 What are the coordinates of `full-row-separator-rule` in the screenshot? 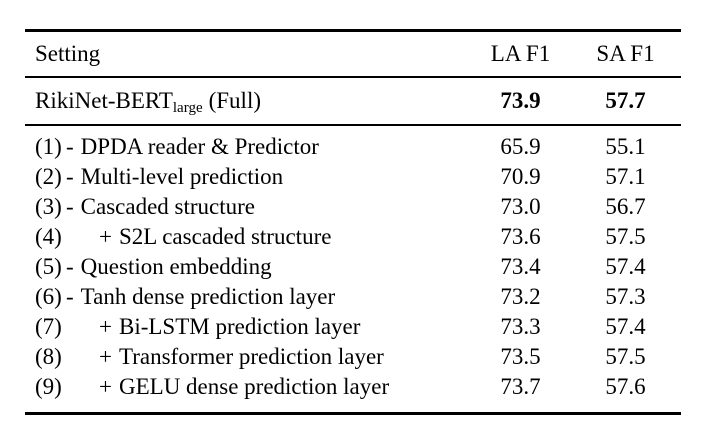 It's located at (353, 125).